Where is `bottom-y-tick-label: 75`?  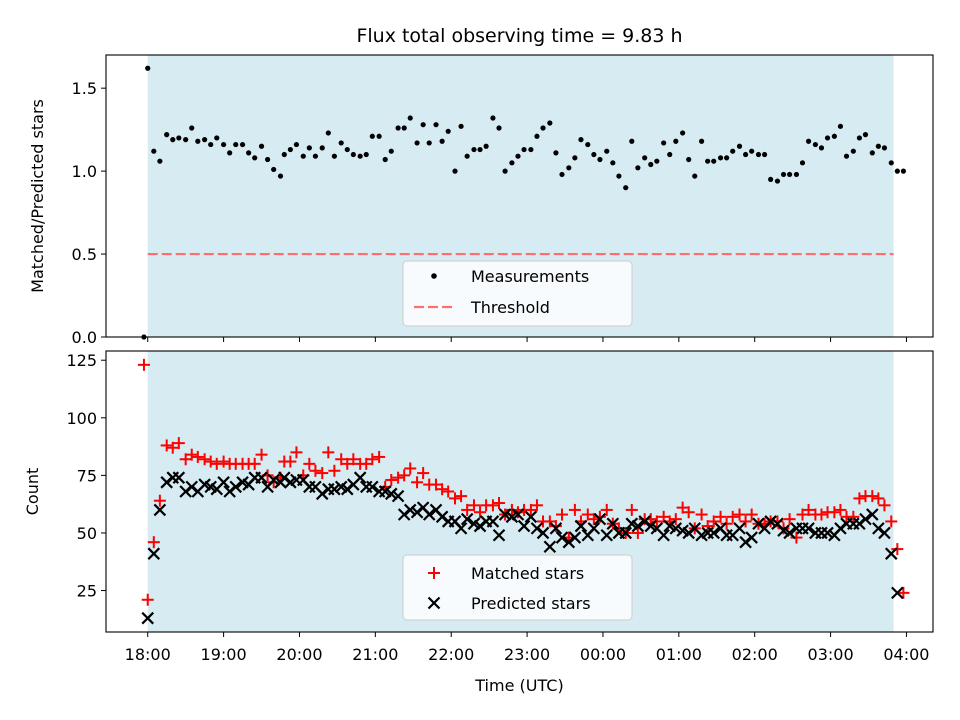 bottom-y-tick-label: 75 is located at coordinates (87, 475).